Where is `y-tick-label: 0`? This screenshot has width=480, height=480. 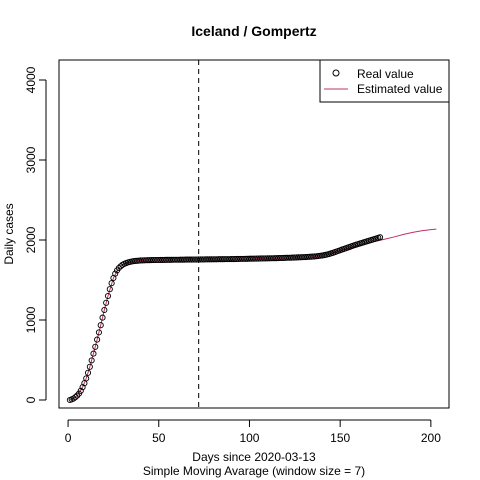
y-tick-label: 0 is located at coordinates (31, 399).